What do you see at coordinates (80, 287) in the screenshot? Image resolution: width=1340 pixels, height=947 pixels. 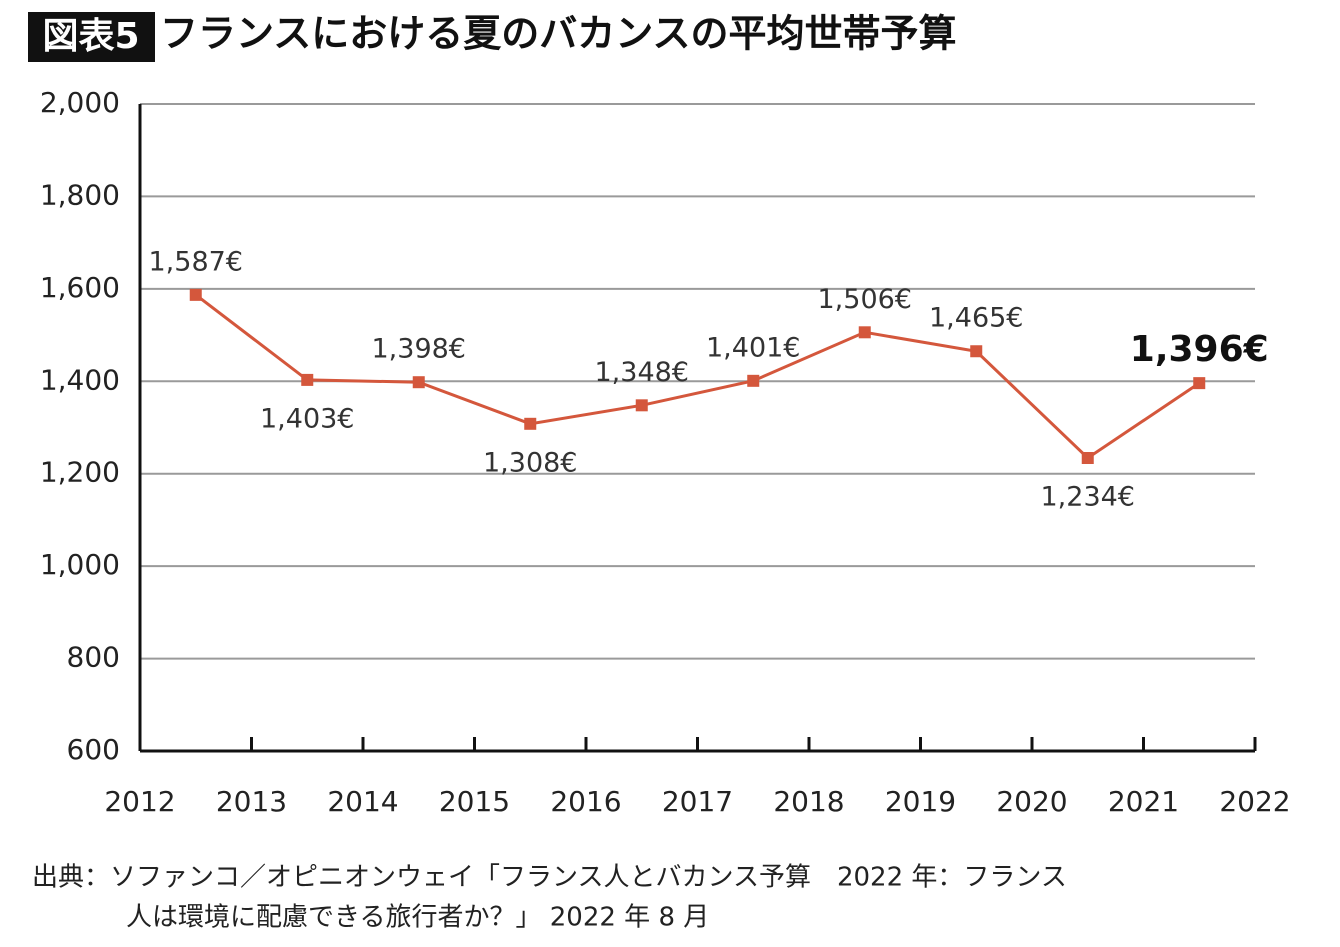 I see `y-tick-label: 1,600` at bounding box center [80, 287].